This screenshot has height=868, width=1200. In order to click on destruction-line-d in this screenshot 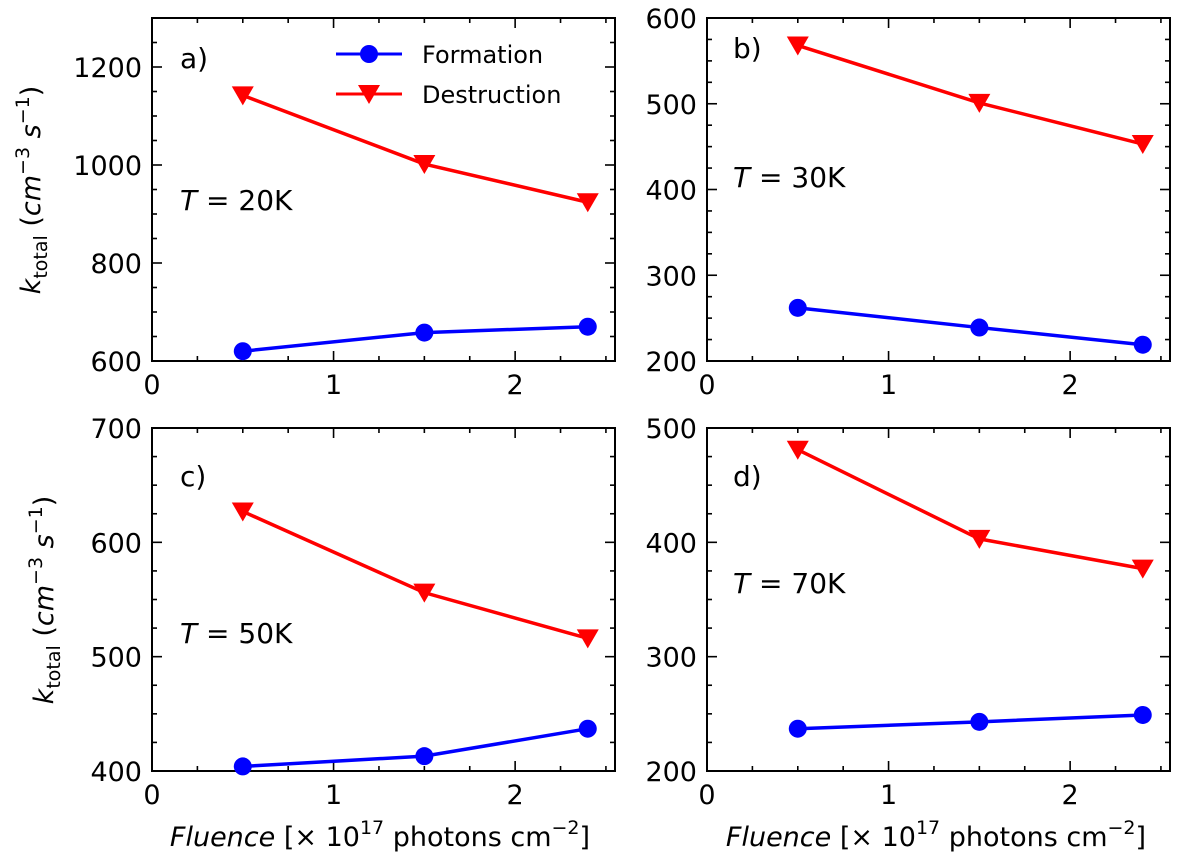, I will do `click(970, 509)`.